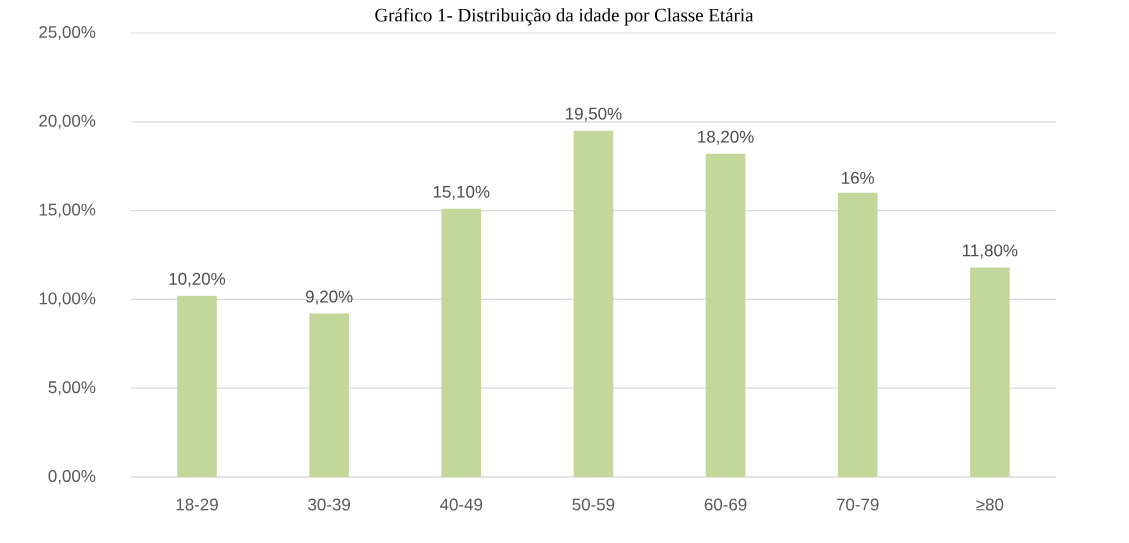 This screenshot has height=543, width=1129. What do you see at coordinates (564, 17) in the screenshot?
I see `chart-title: Gráfico 1- Distribuição da idade por Classe Etária` at bounding box center [564, 17].